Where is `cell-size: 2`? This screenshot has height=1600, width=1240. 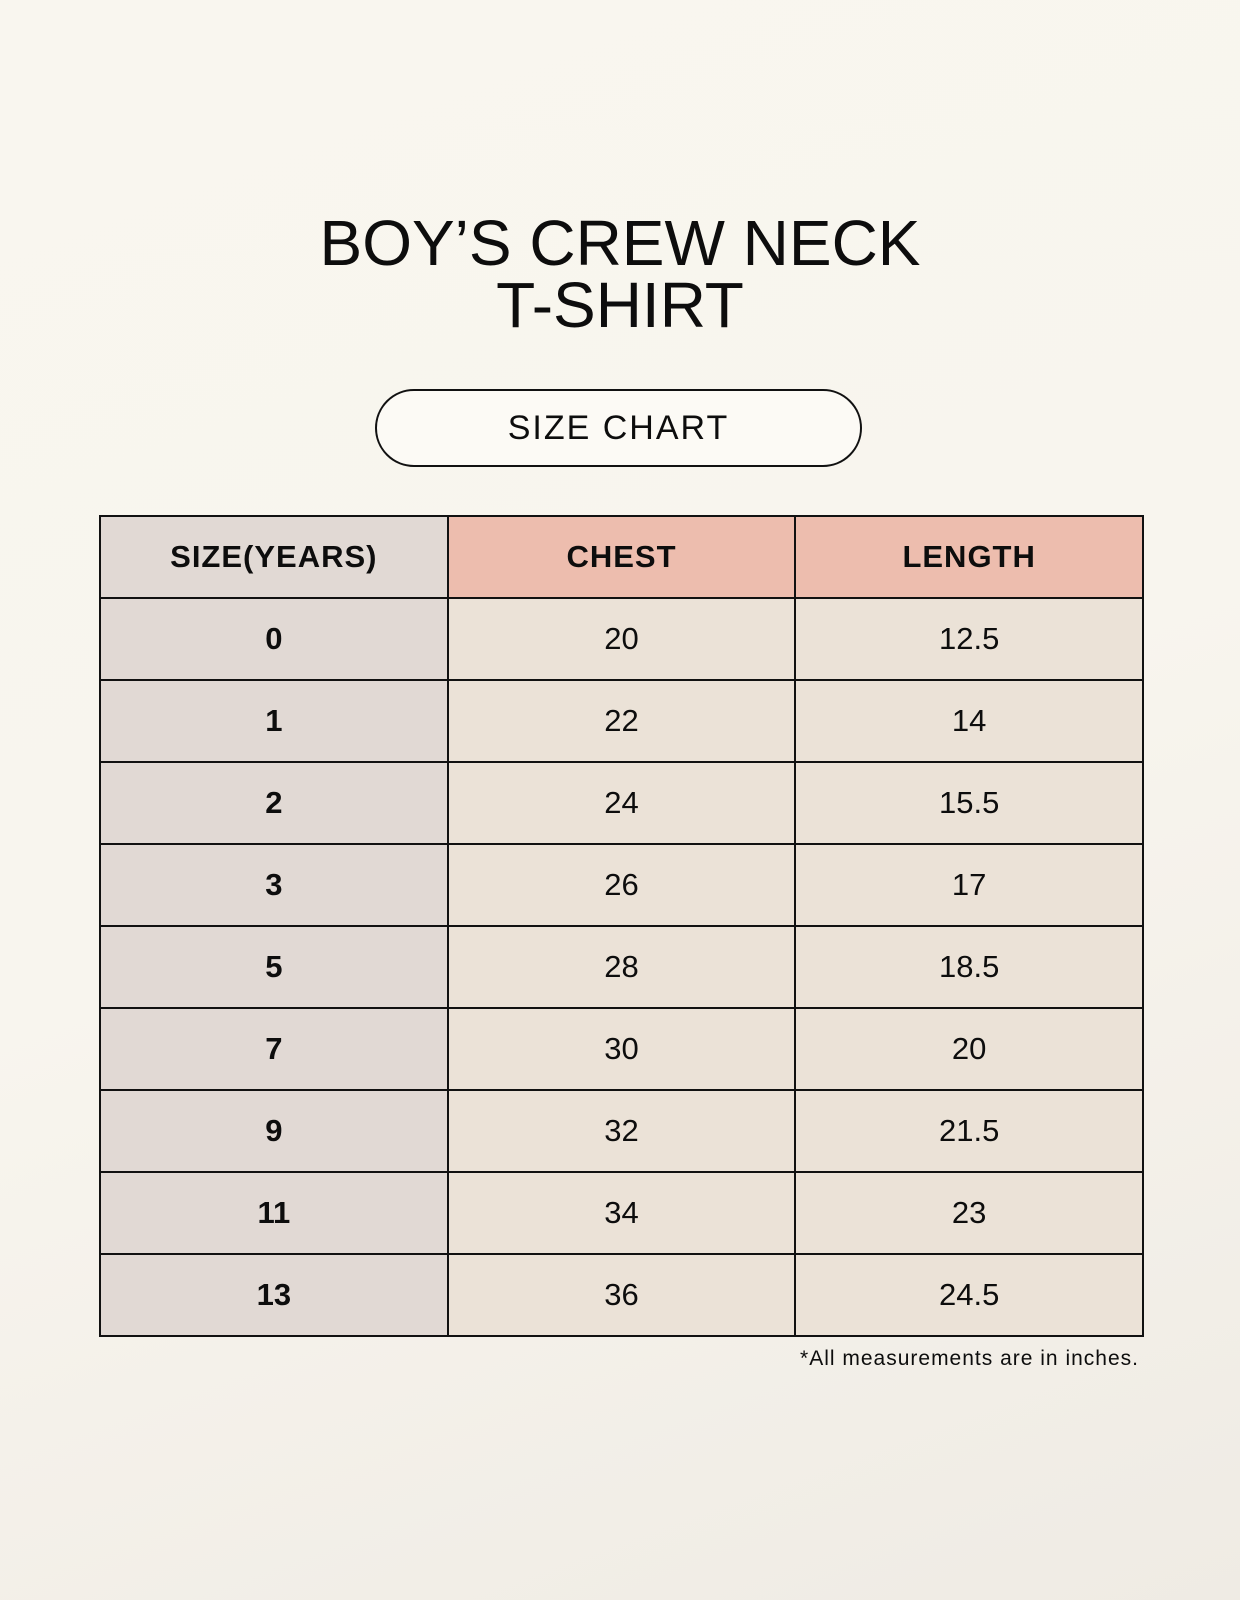 cell-size: 2 is located at coordinates (274, 803).